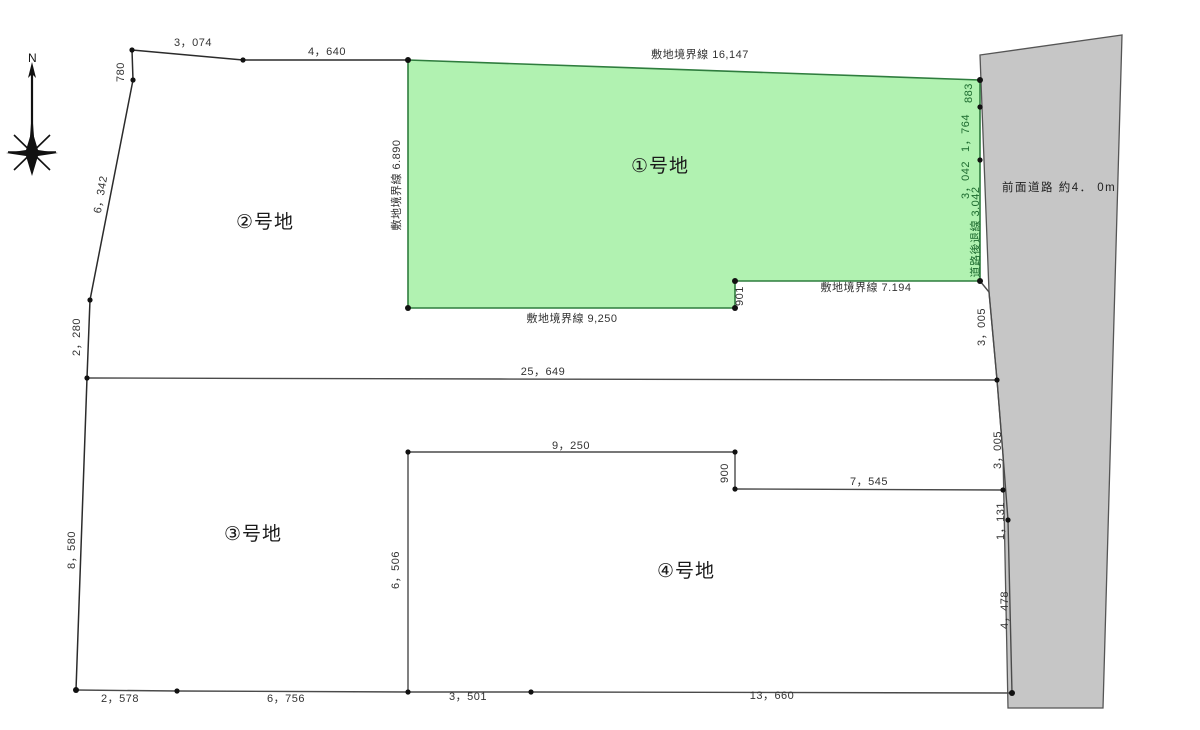 The image size is (1200, 730). What do you see at coordinates (969, 93) in the screenshot?
I see `dim-883: 883` at bounding box center [969, 93].